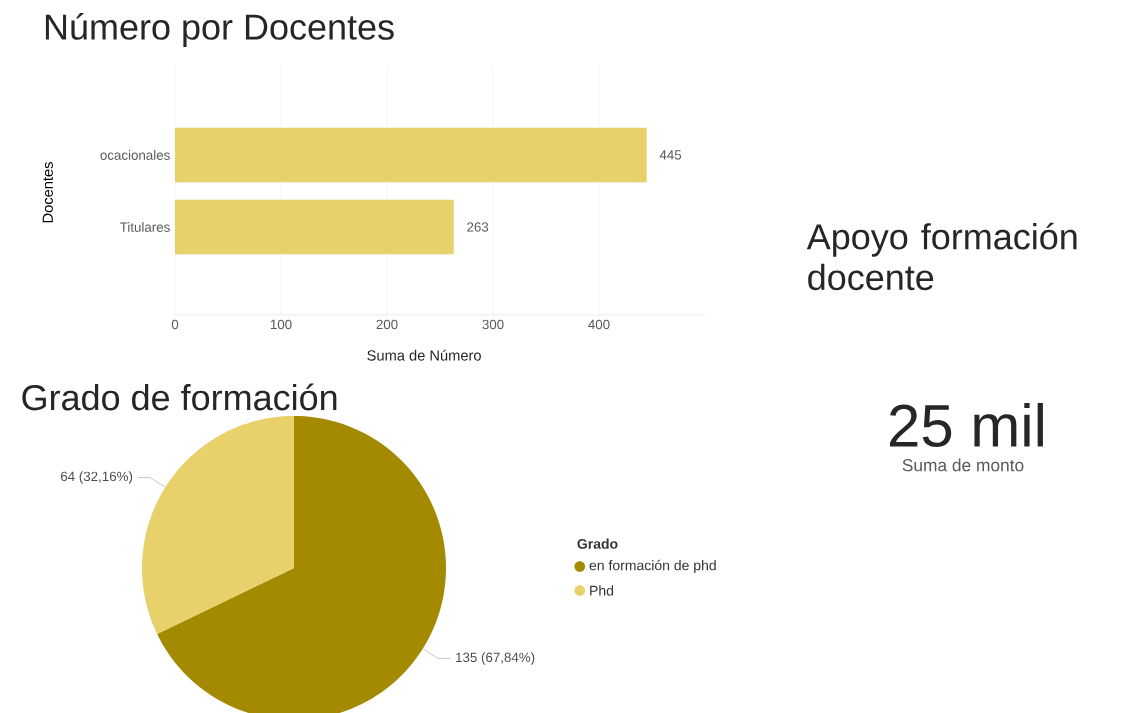  What do you see at coordinates (281, 324) in the screenshot?
I see `x-tick-label: 100` at bounding box center [281, 324].